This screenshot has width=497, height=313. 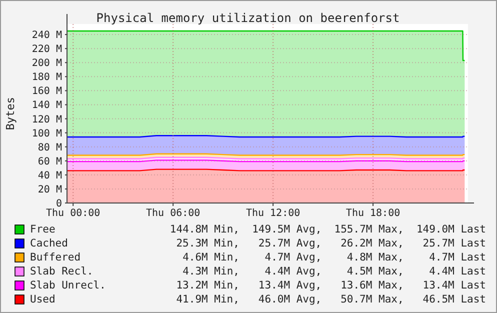 What do you see at coordinates (331, 300) in the screenshot?
I see `text: 41.9M Min, 46.0M Avg, 50.7M Max, 46.5M Last` at bounding box center [331, 300].